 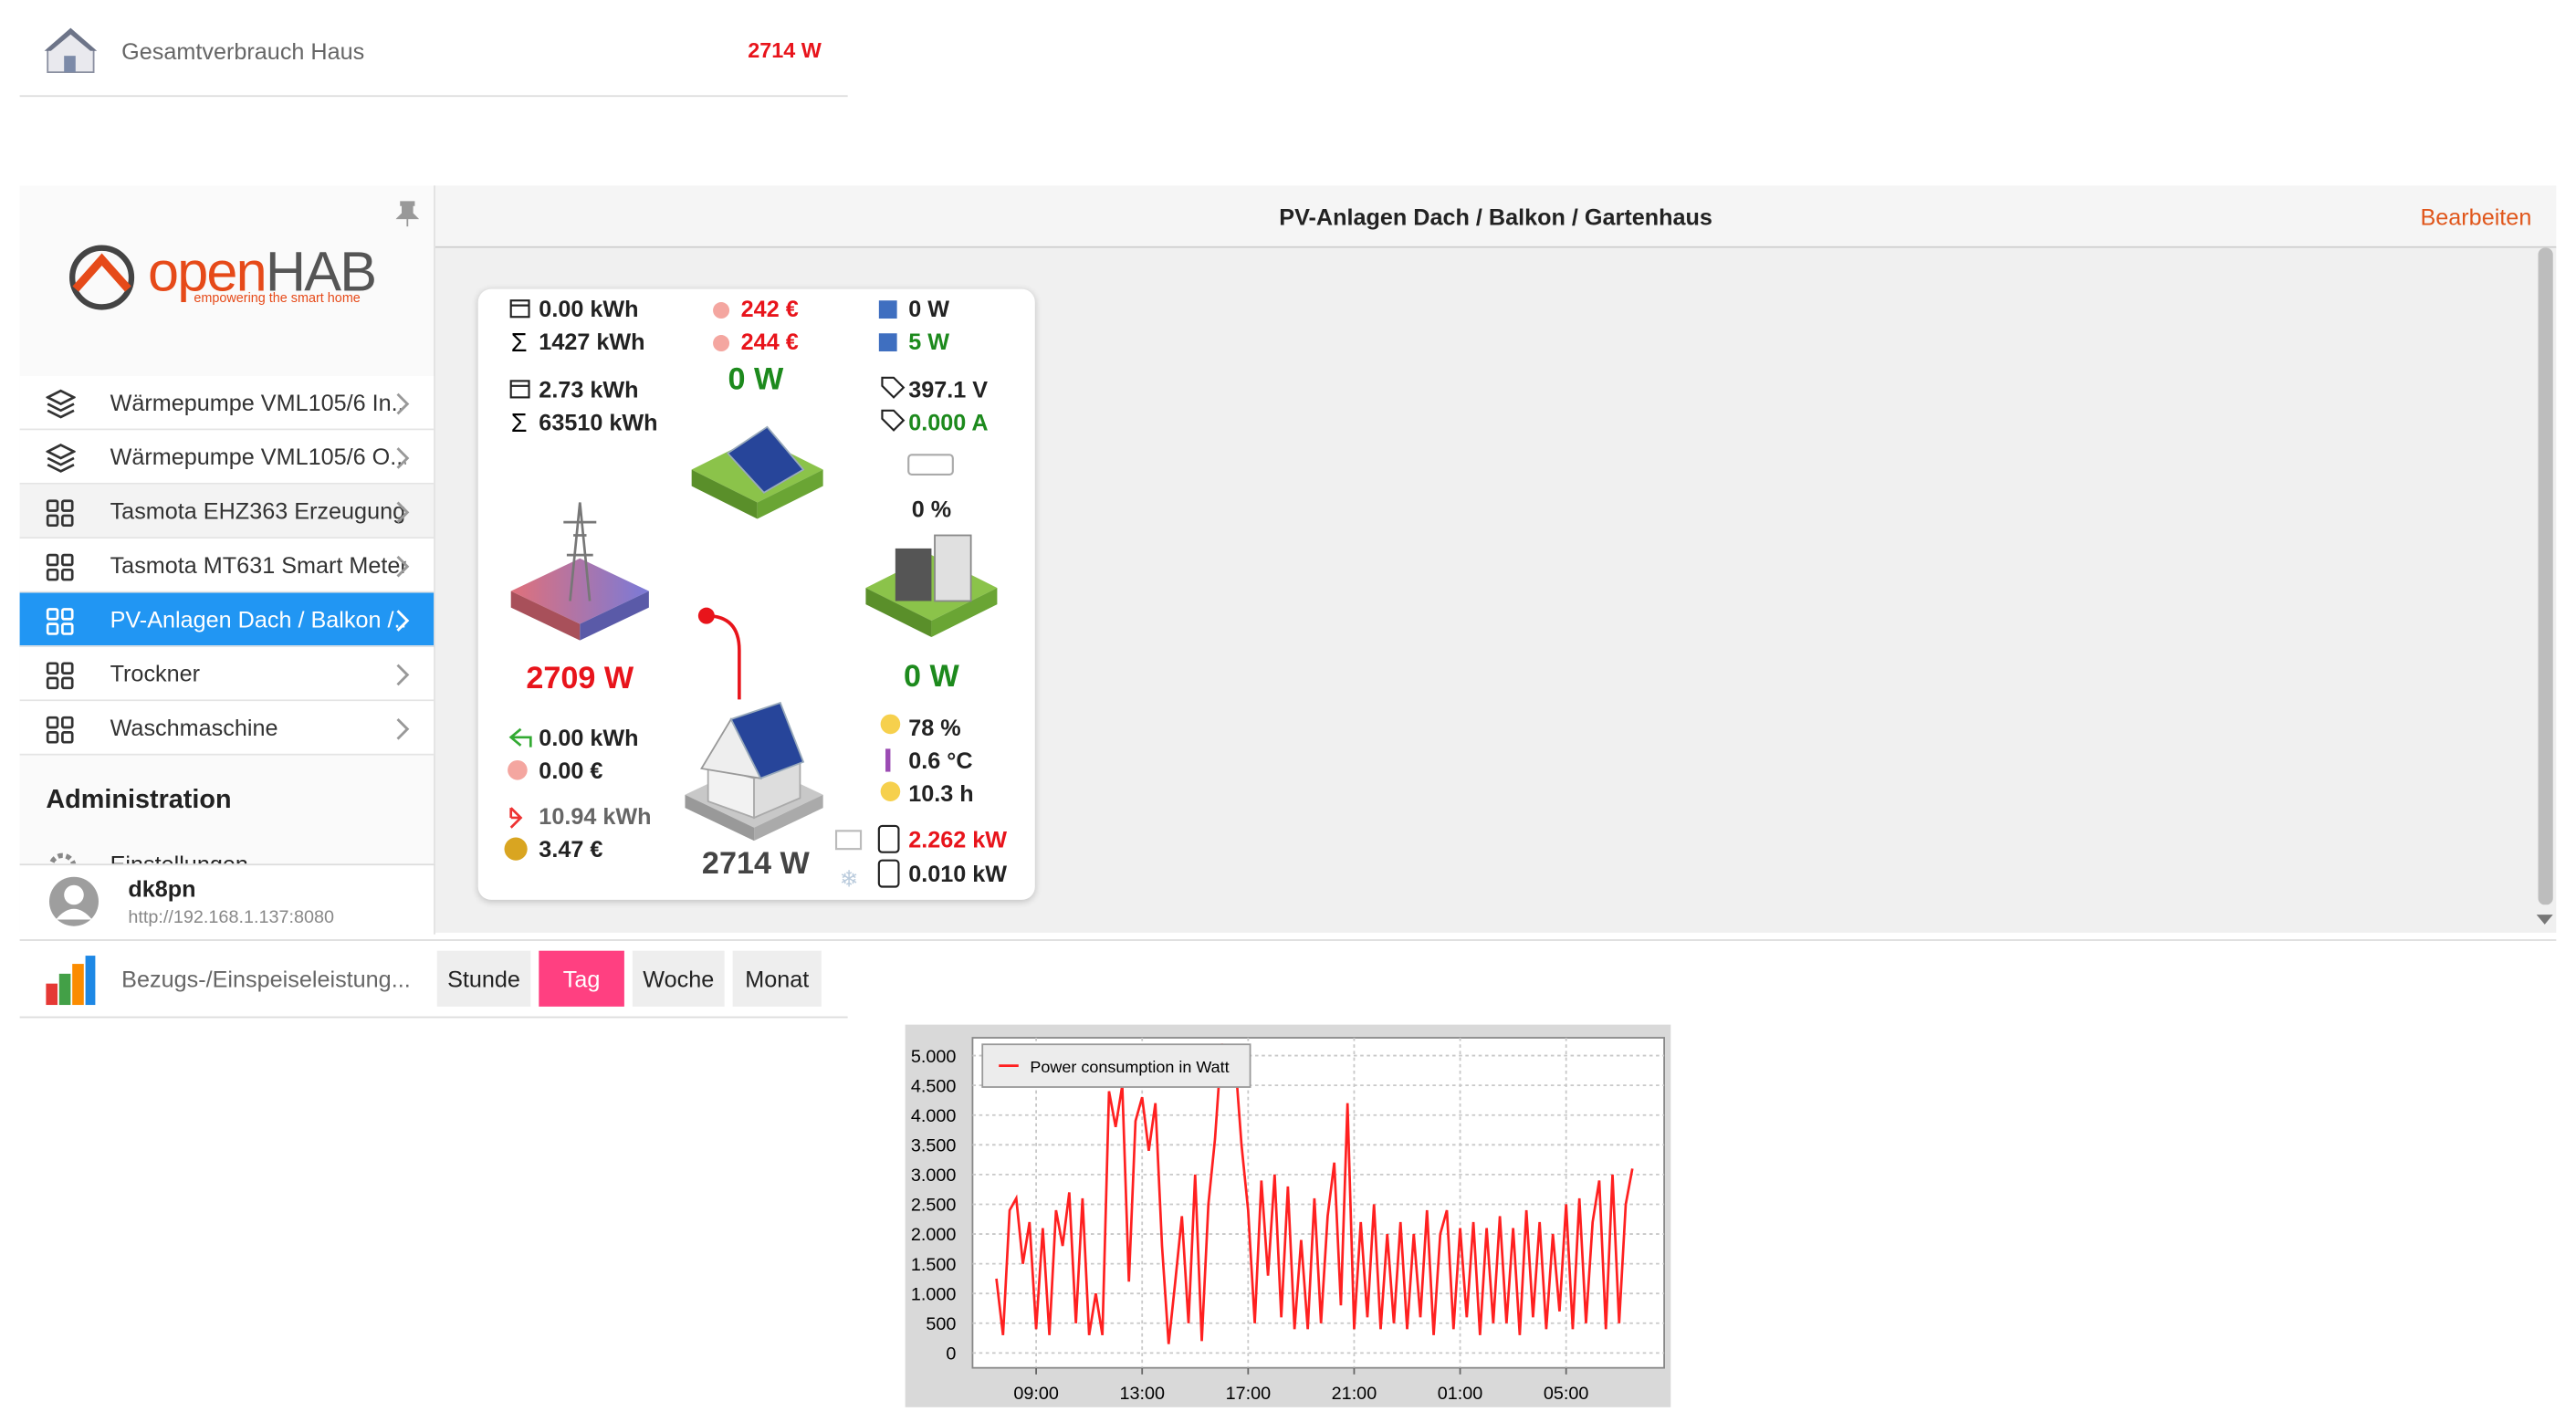 I want to click on value: 2709 W, so click(x=580, y=679).